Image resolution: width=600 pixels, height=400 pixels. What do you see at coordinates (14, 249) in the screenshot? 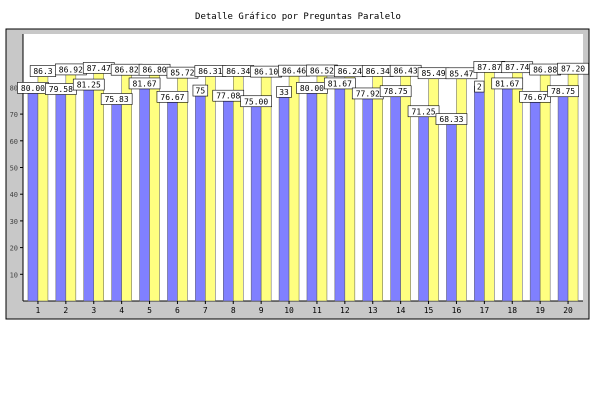
I see `y-tick-label: 20` at bounding box center [14, 249].